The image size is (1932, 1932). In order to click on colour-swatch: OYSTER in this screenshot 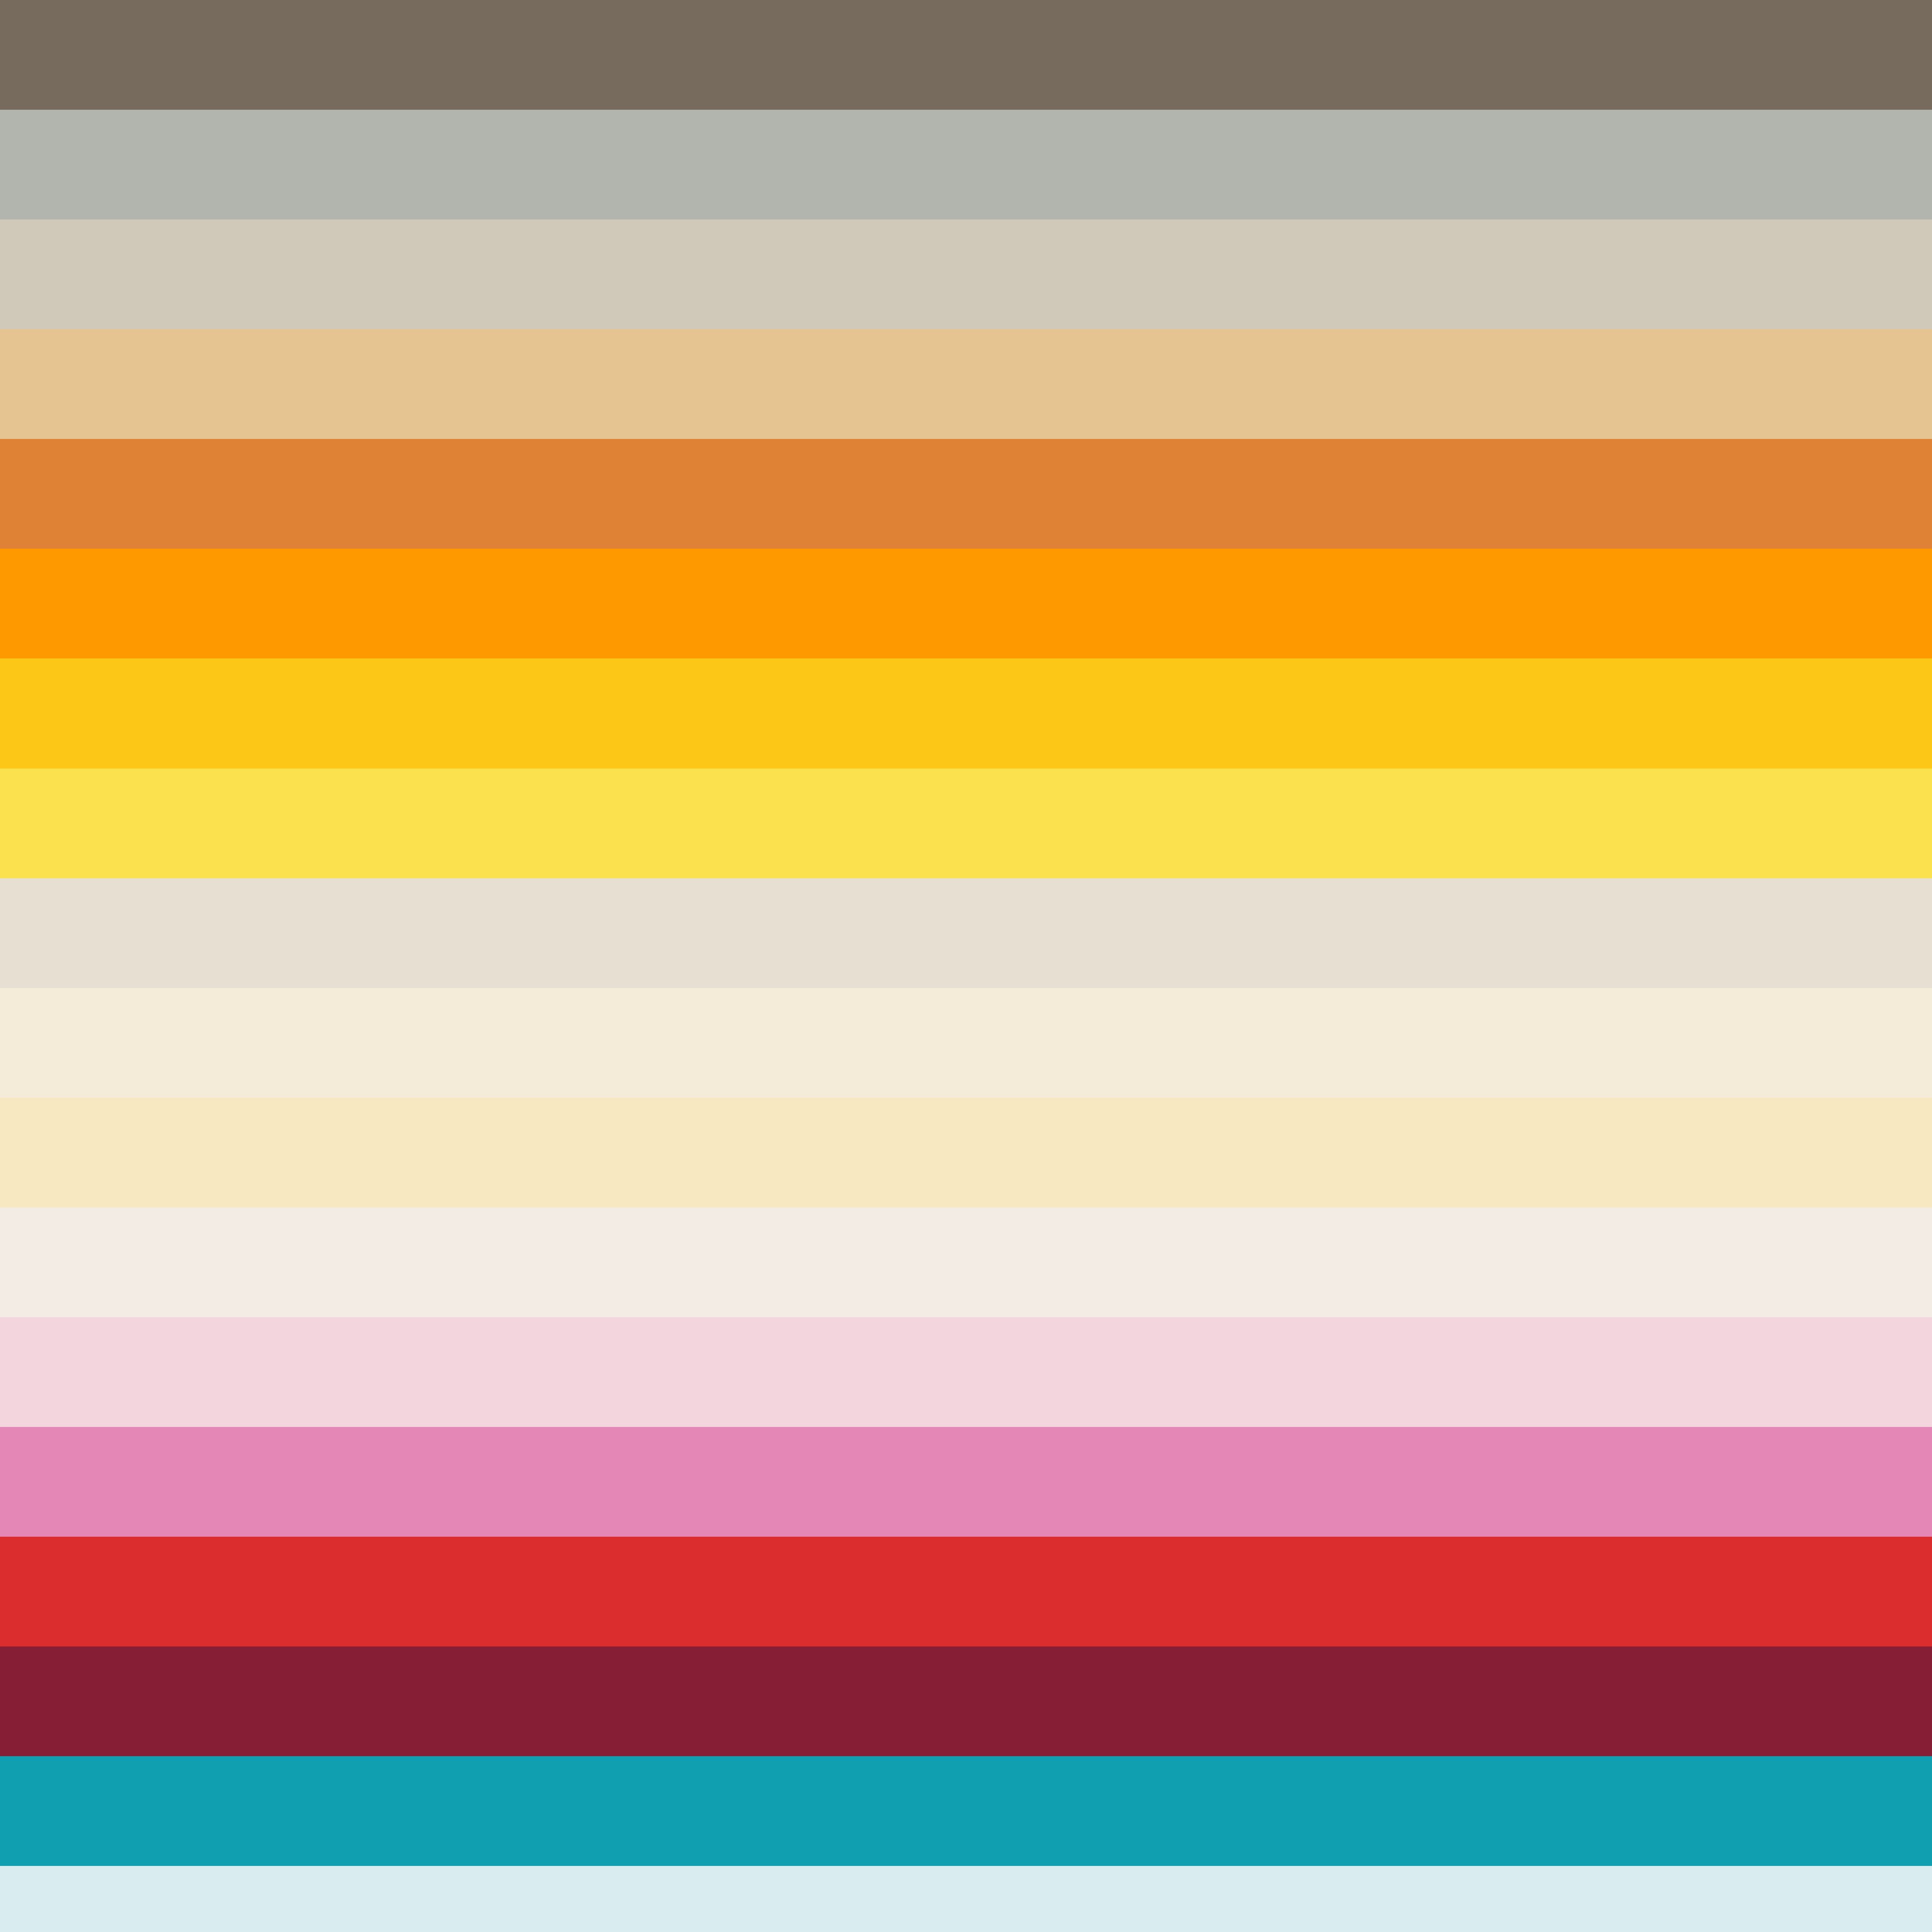, I will do `click(966, 1262)`.